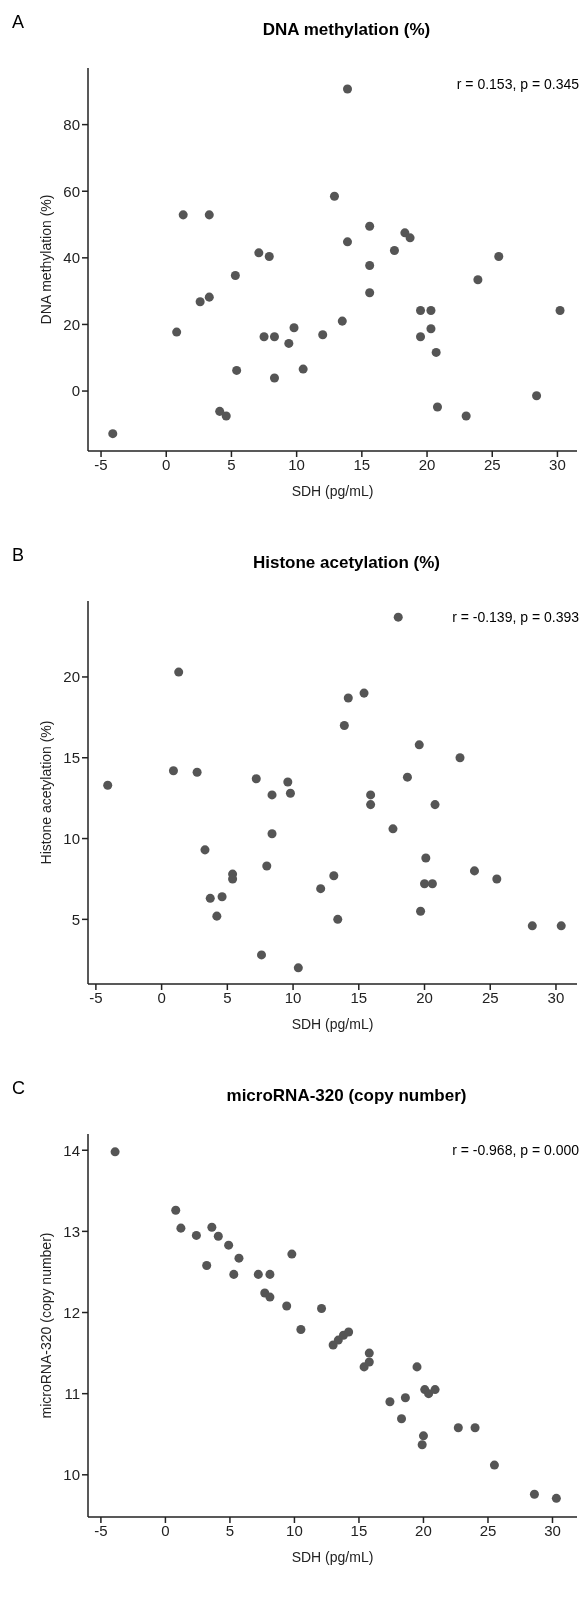 Image resolution: width=585 pixels, height=1599 pixels. Describe the element at coordinates (45, 259) in the screenshot. I see `y-axis-title: DNA methylation (%)` at that location.